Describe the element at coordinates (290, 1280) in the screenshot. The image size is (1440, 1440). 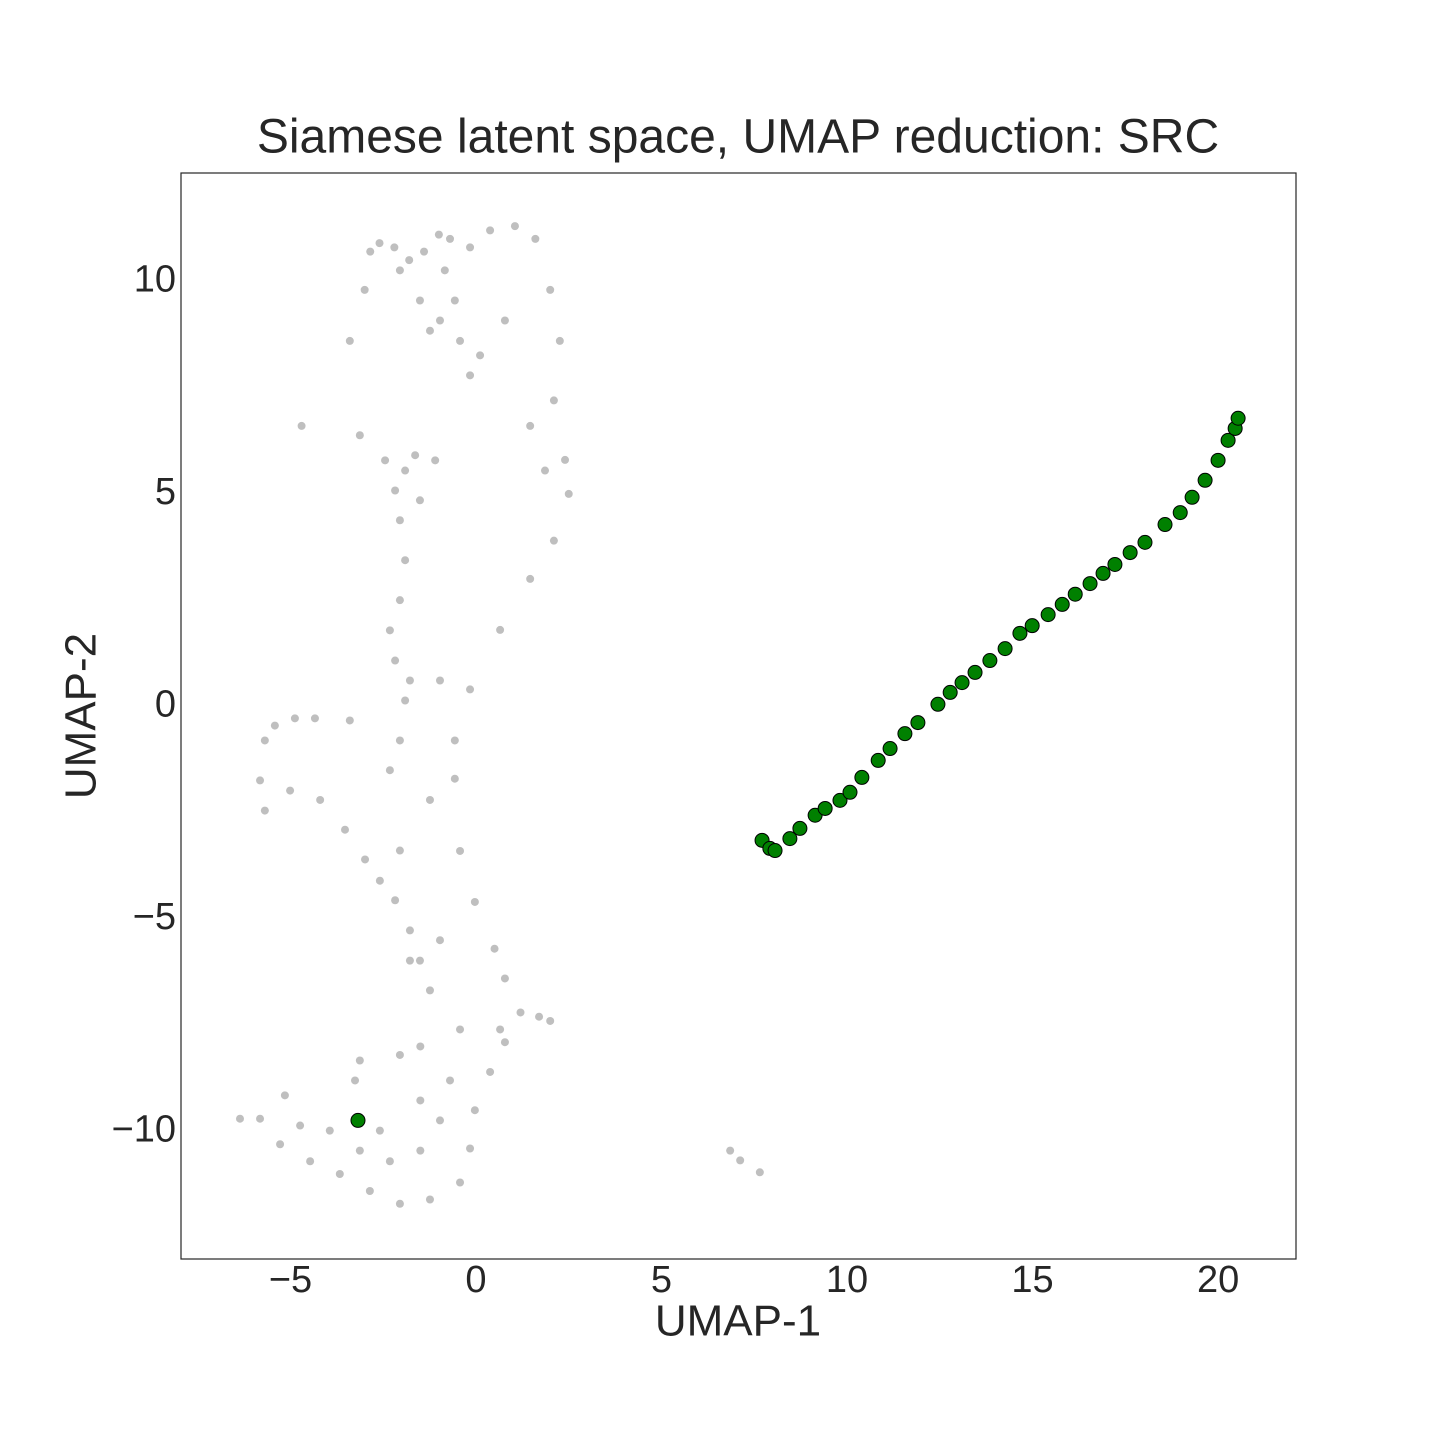
I see `x-tick-label: −5` at that location.